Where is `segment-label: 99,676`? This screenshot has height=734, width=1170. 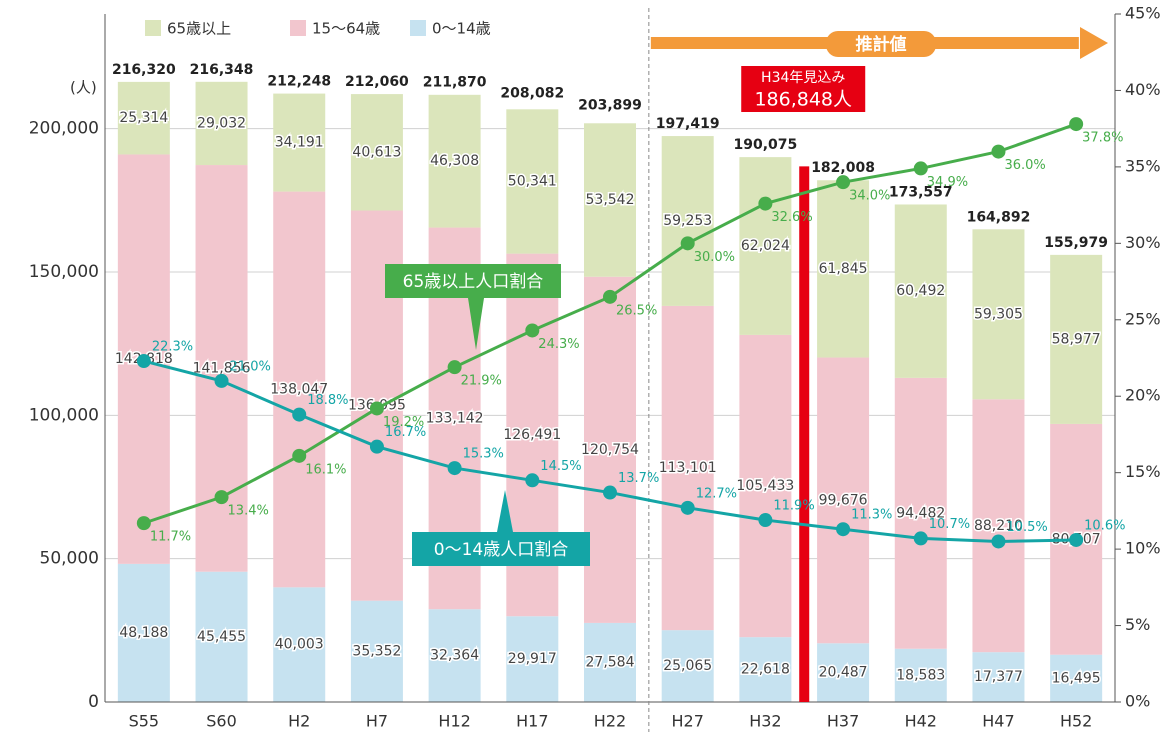
segment-label: 99,676 is located at coordinates (843, 500).